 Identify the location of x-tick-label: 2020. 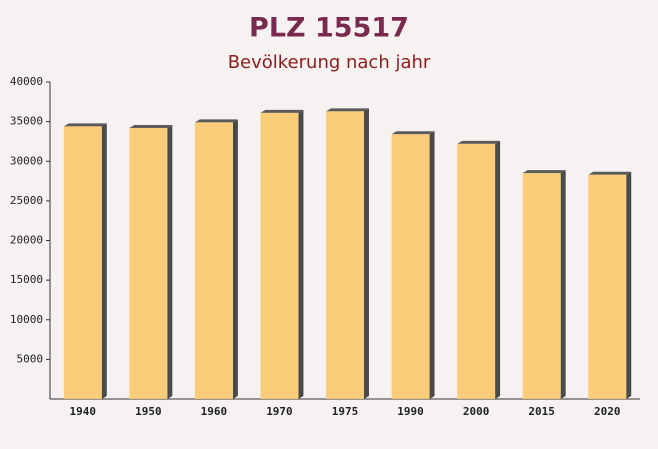
(607, 411).